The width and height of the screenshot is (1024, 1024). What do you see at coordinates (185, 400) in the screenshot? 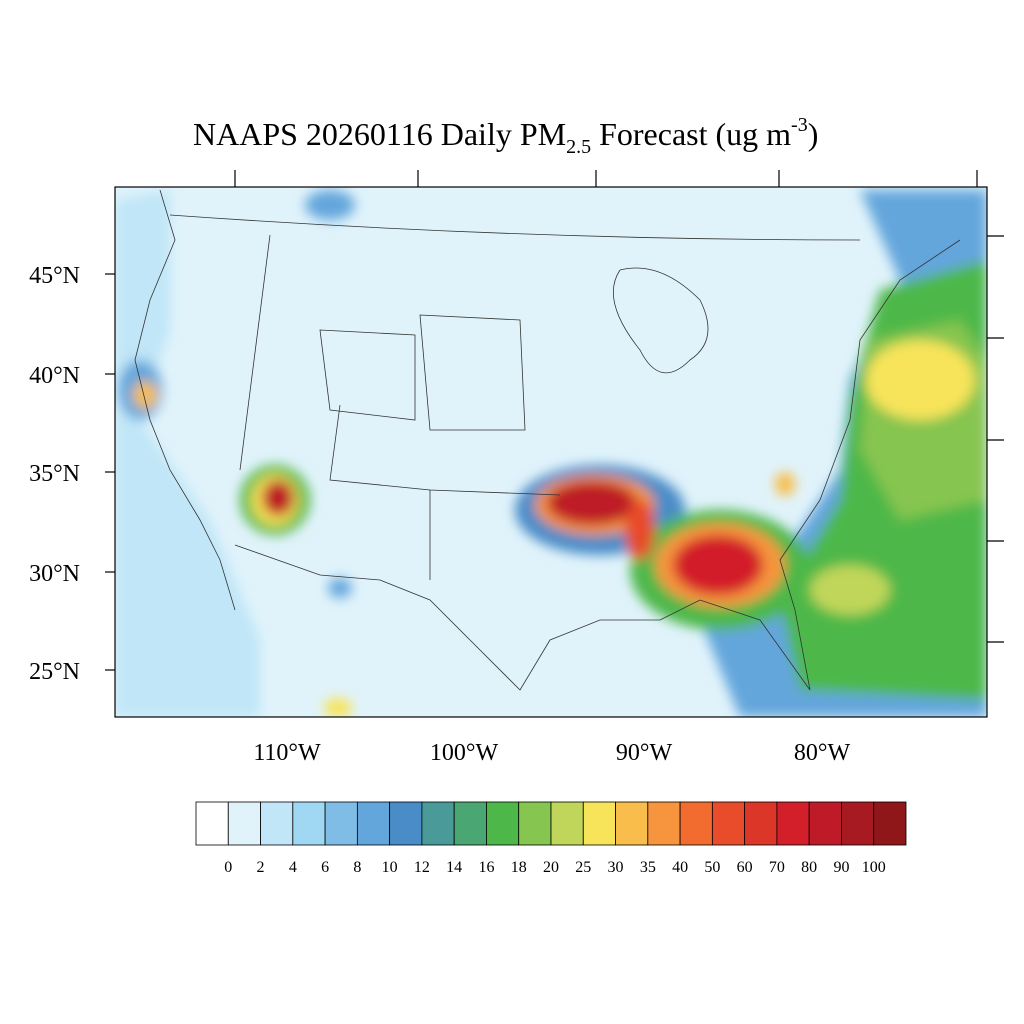
I see `west-coast` at bounding box center [185, 400].